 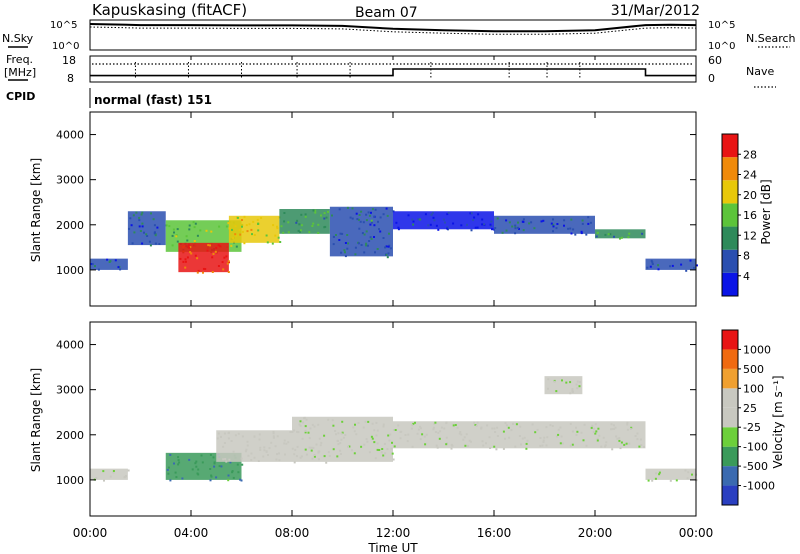 I want to click on x-tick-label: 08:00, so click(x=292, y=533).